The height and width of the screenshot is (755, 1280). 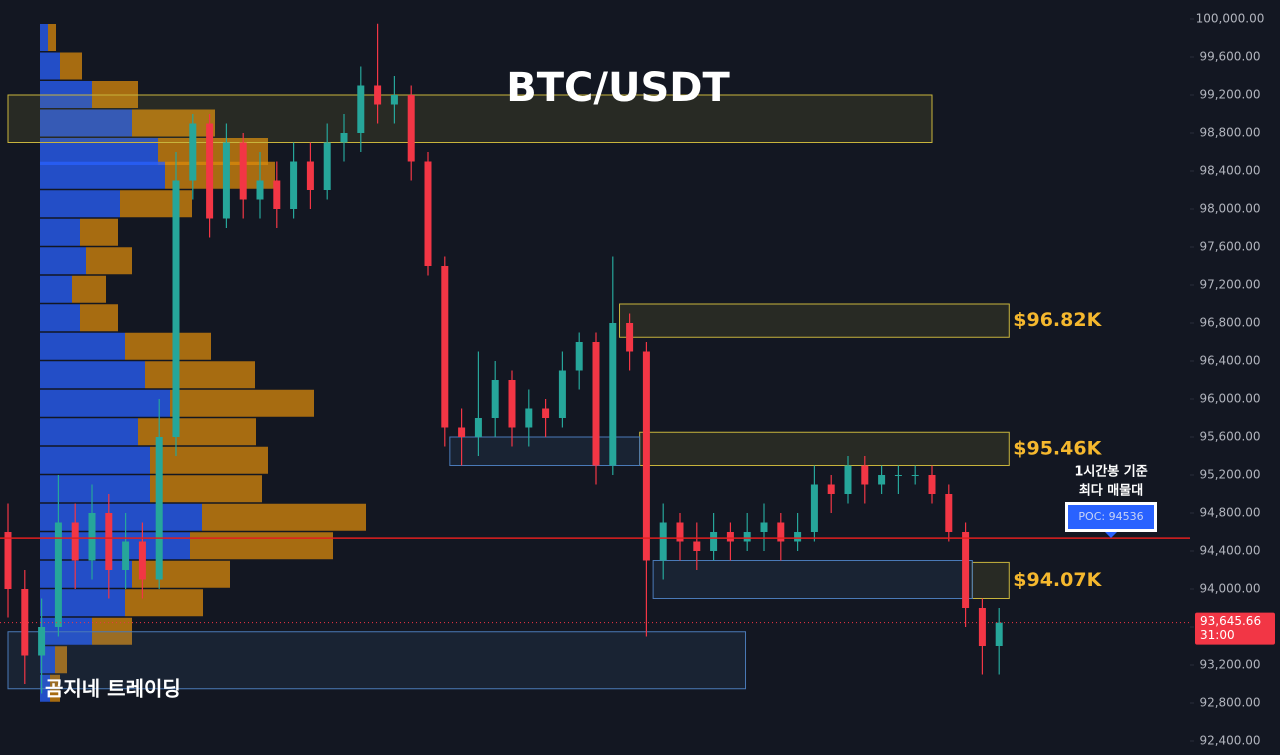 What do you see at coordinates (1229, 361) in the screenshot?
I see `y-tick-label: 96,400.00` at bounding box center [1229, 361].